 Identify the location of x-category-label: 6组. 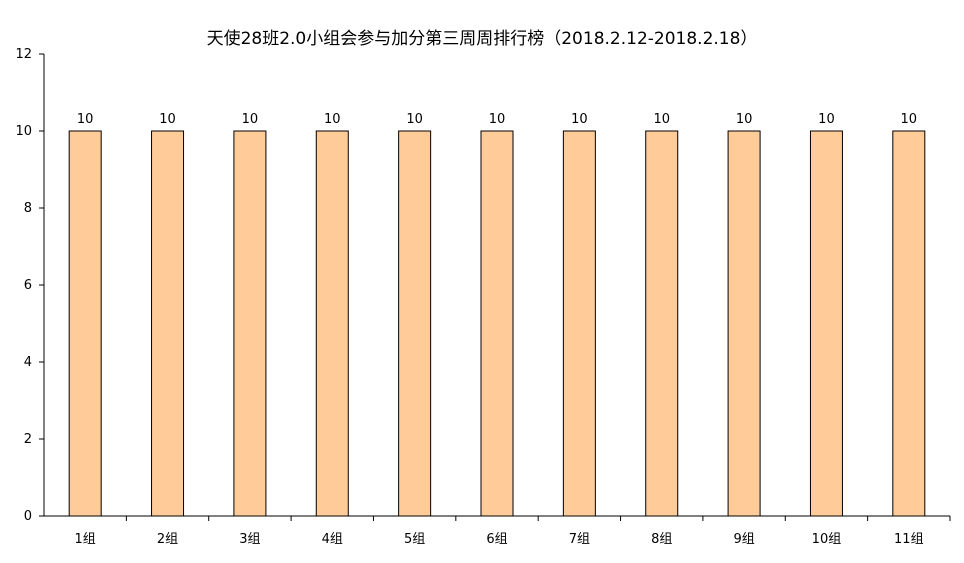
(496, 539).